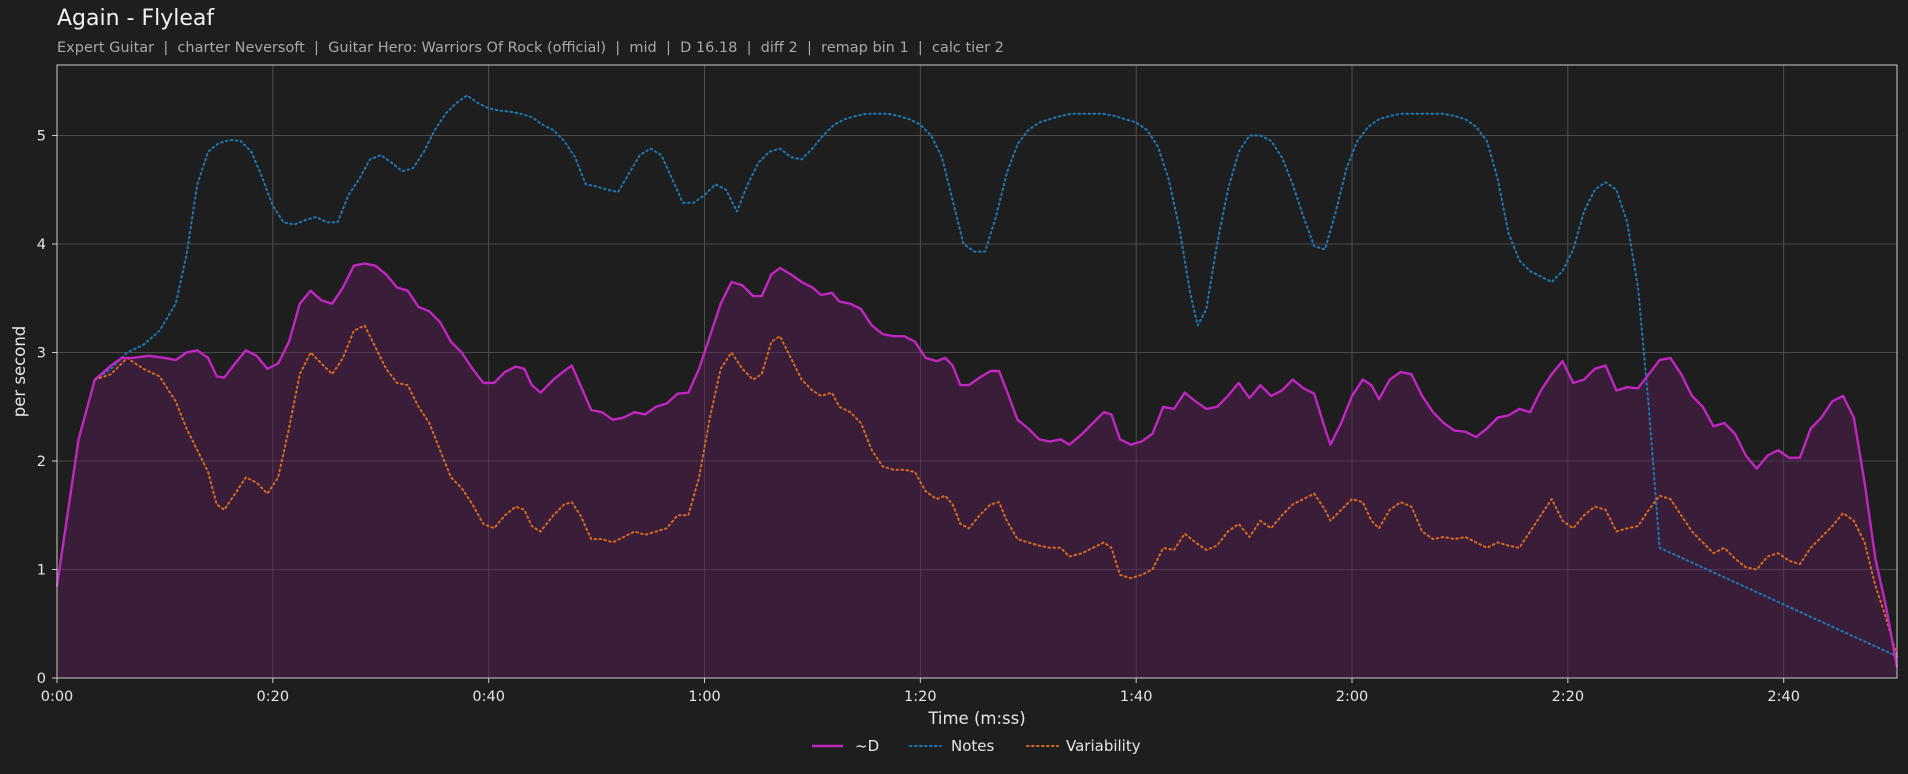  I want to click on x-tick-label: 0:00, so click(57, 697).